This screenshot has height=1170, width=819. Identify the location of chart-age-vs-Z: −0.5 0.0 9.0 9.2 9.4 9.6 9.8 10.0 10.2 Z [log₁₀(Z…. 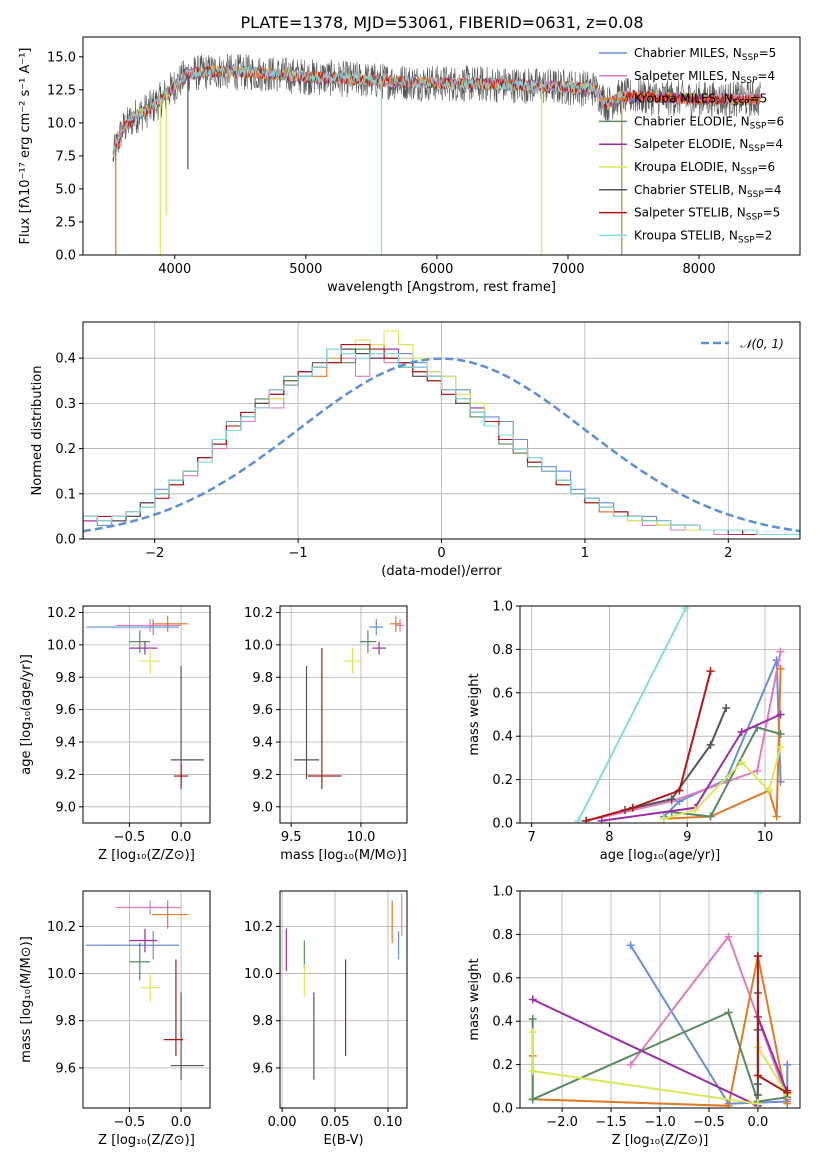
(115, 734).